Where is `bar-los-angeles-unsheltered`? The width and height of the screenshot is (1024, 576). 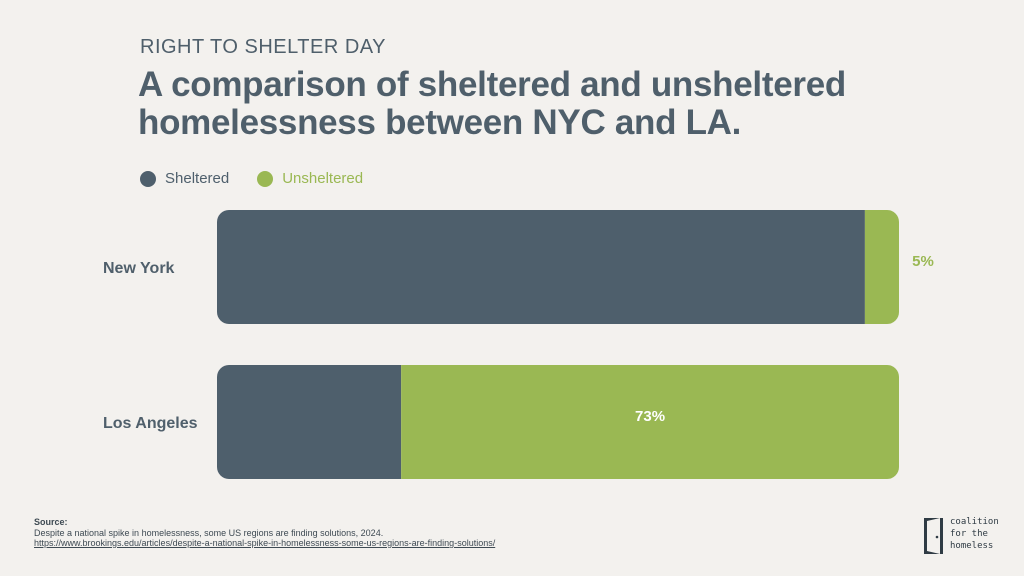 bar-los-angeles-unsheltered is located at coordinates (650, 422).